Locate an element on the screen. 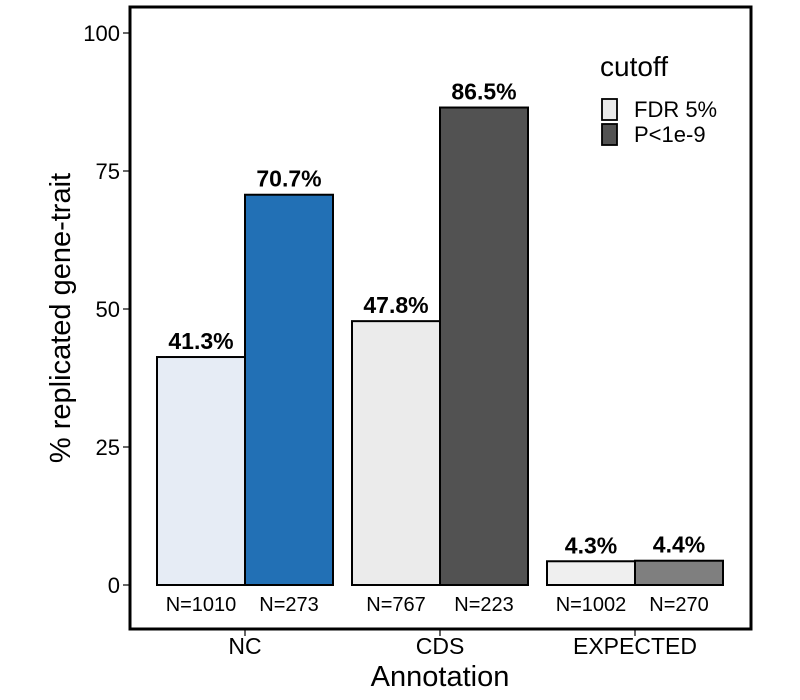  bar-count-label: N=270 is located at coordinates (679, 605).